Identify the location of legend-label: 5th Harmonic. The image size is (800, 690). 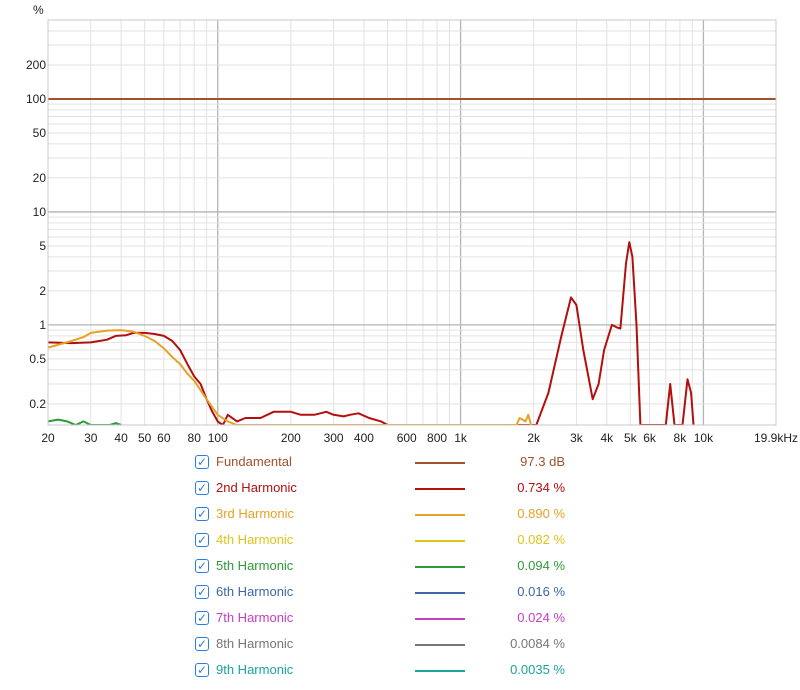
(255, 565).